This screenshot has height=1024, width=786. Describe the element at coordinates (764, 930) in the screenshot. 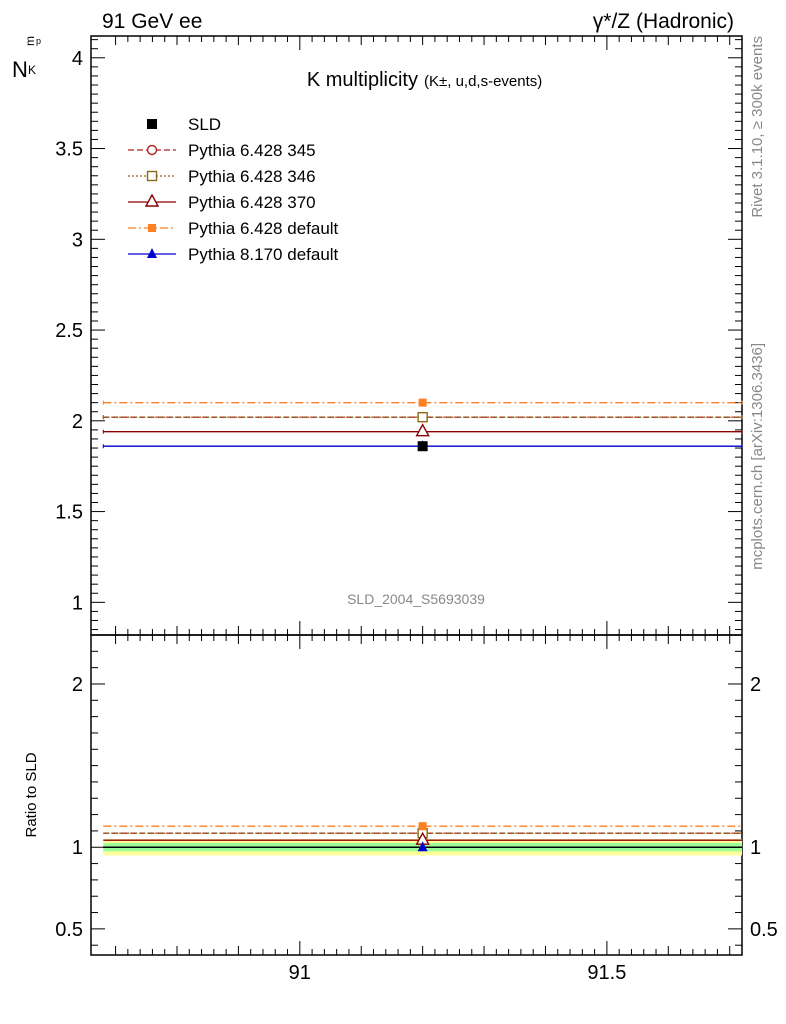

I see `ratio-y-tick-label-right: 0.5` at that location.